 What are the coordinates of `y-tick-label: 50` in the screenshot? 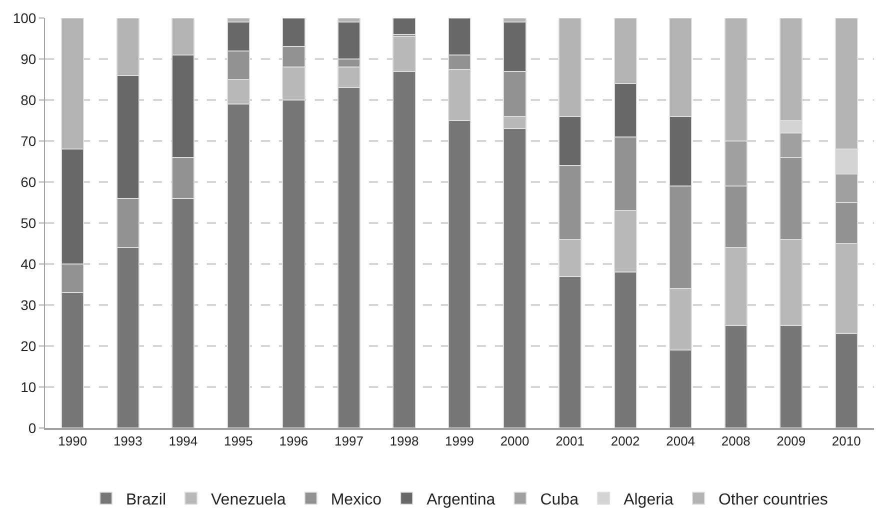 It's located at (28, 222).